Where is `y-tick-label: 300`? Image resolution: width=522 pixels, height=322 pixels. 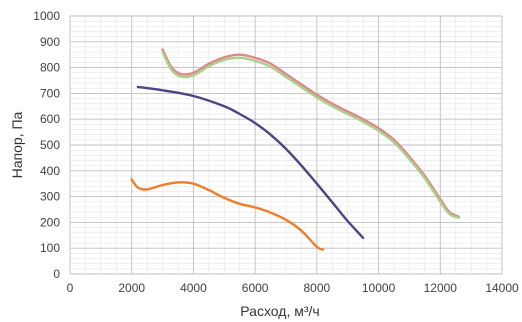 y-tick-label: 300 is located at coordinates (50, 197).